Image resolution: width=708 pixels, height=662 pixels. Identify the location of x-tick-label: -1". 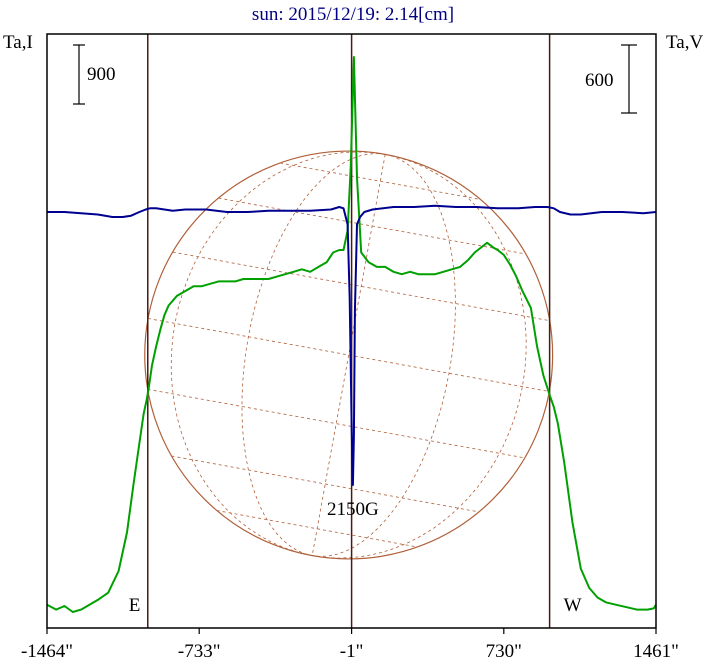
(352, 651).